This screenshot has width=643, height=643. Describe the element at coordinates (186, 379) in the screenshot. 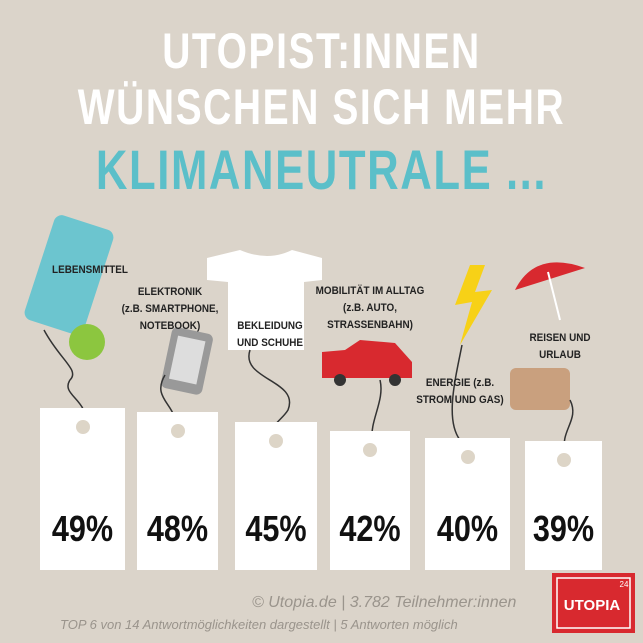

I see `phone-icon` at that location.